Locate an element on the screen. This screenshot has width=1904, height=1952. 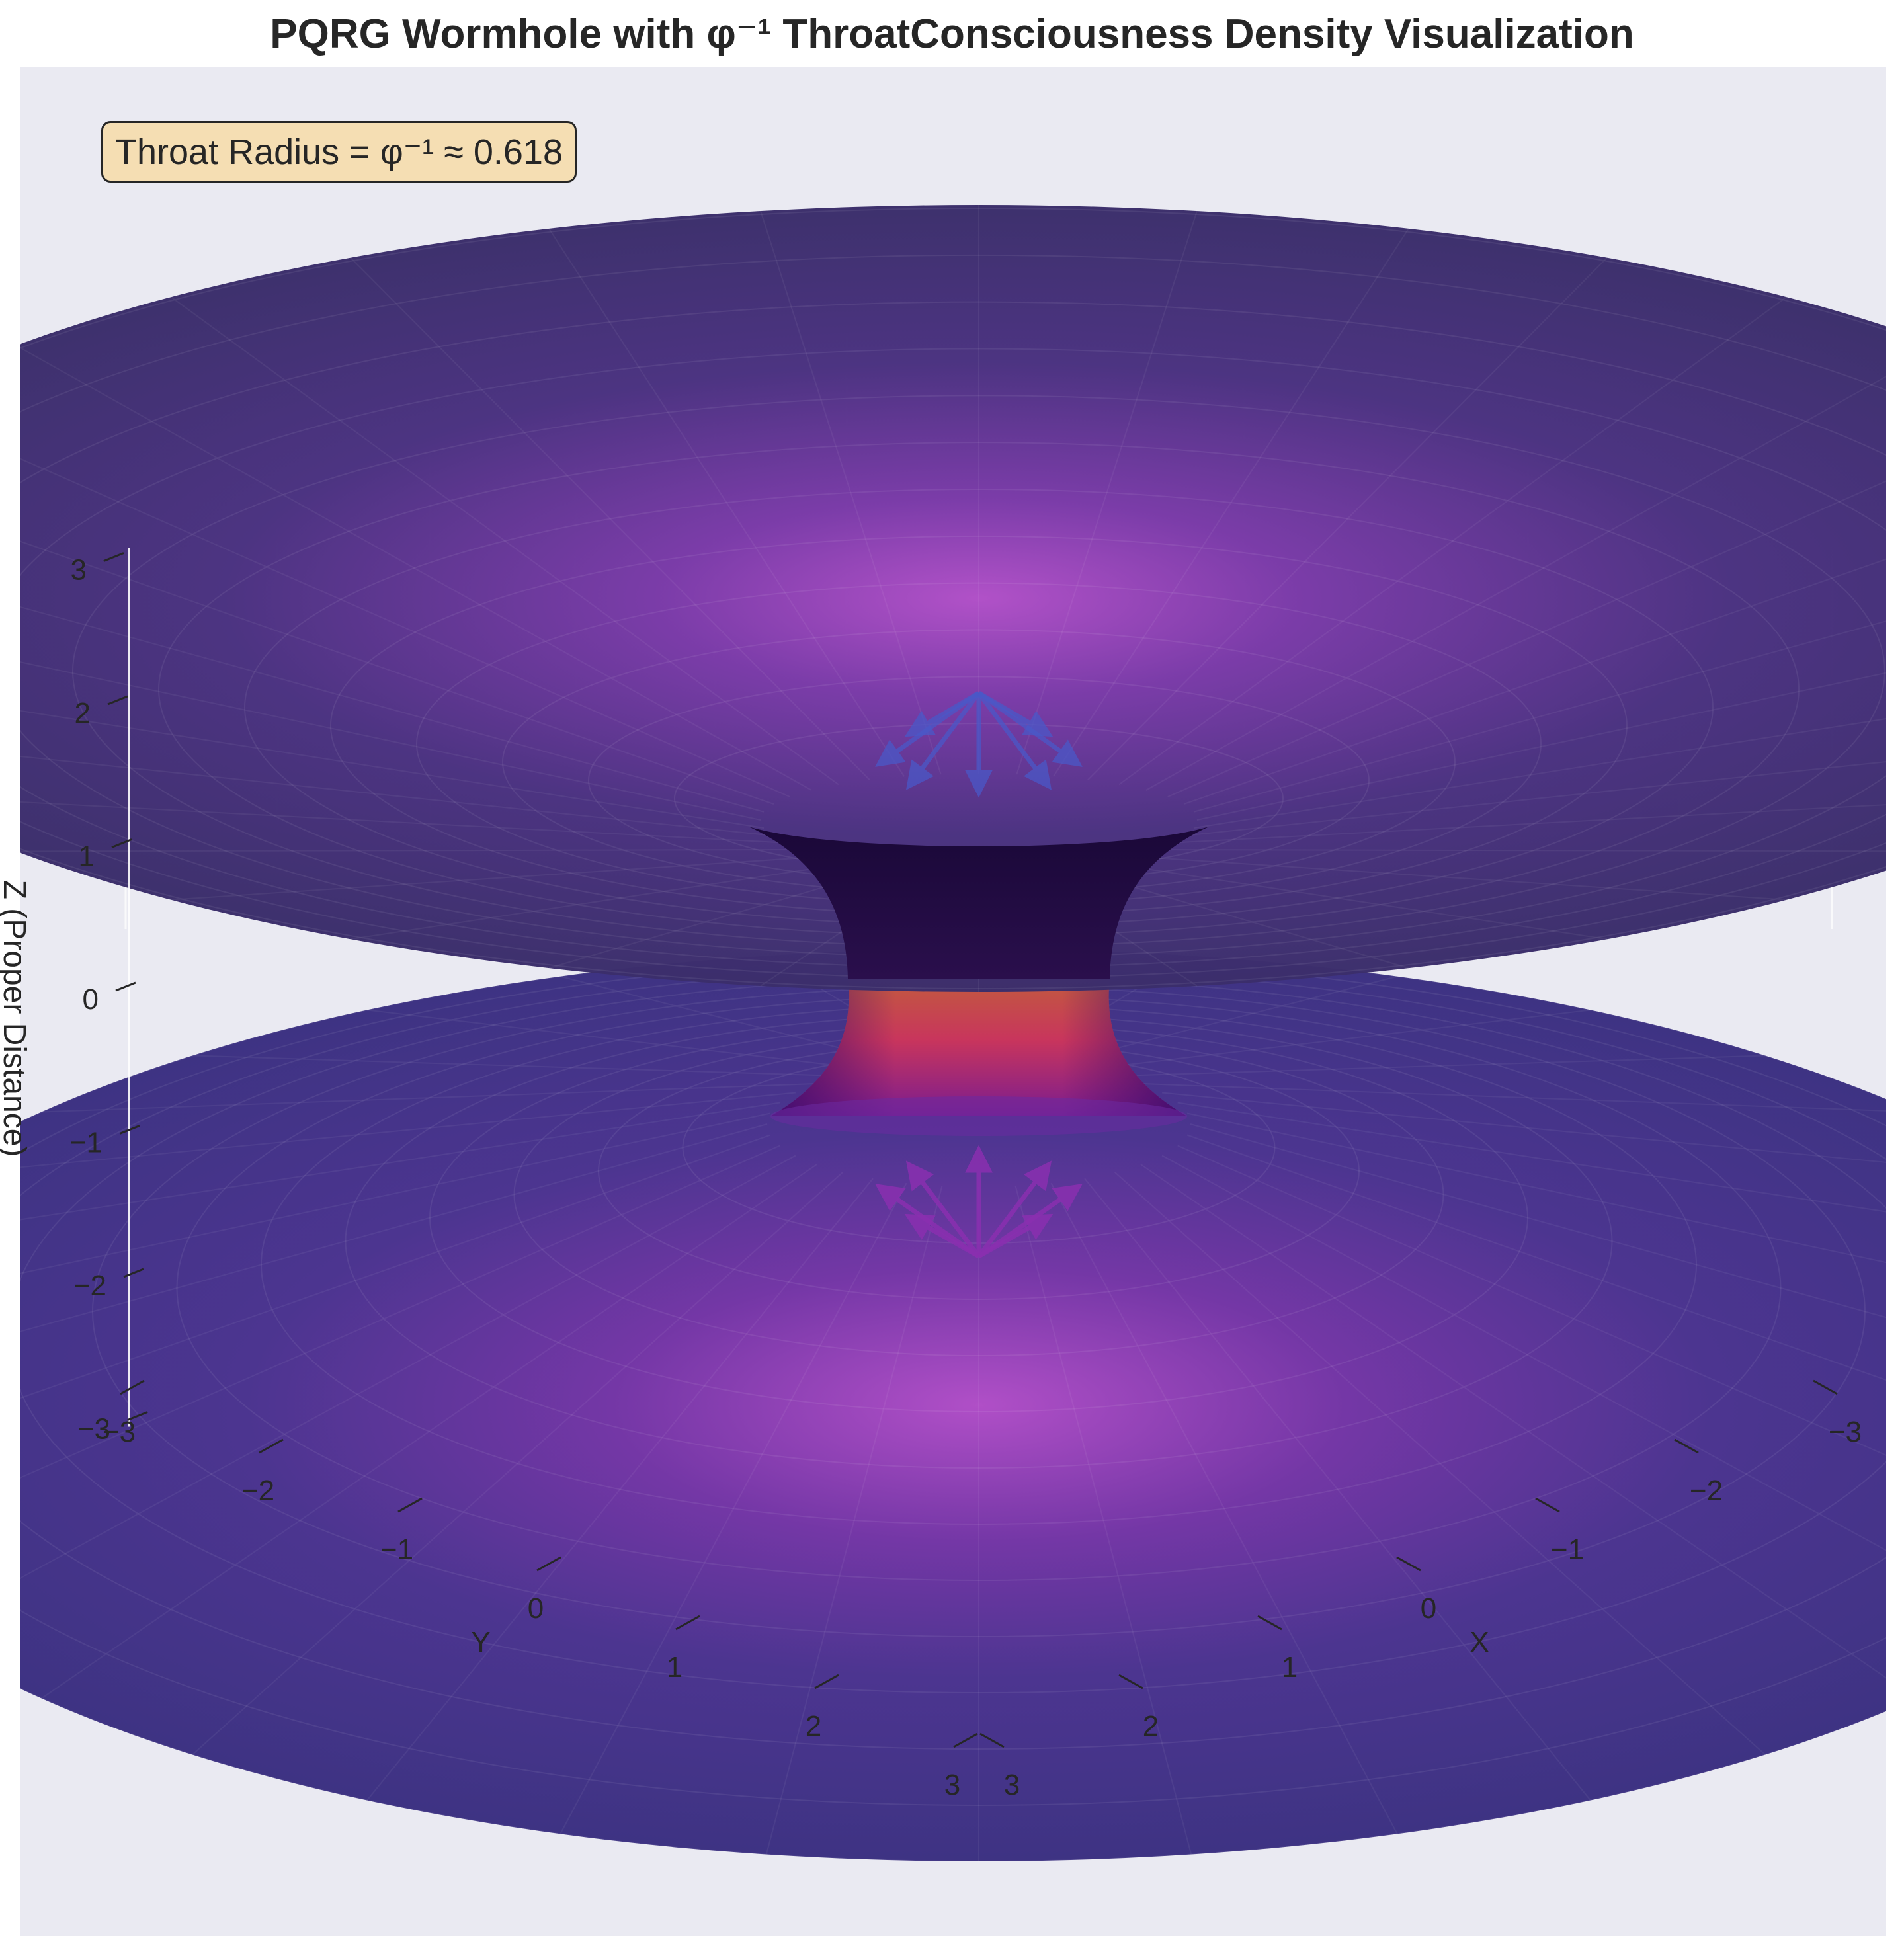
z-tick-label: −3 is located at coordinates (93, 1429).